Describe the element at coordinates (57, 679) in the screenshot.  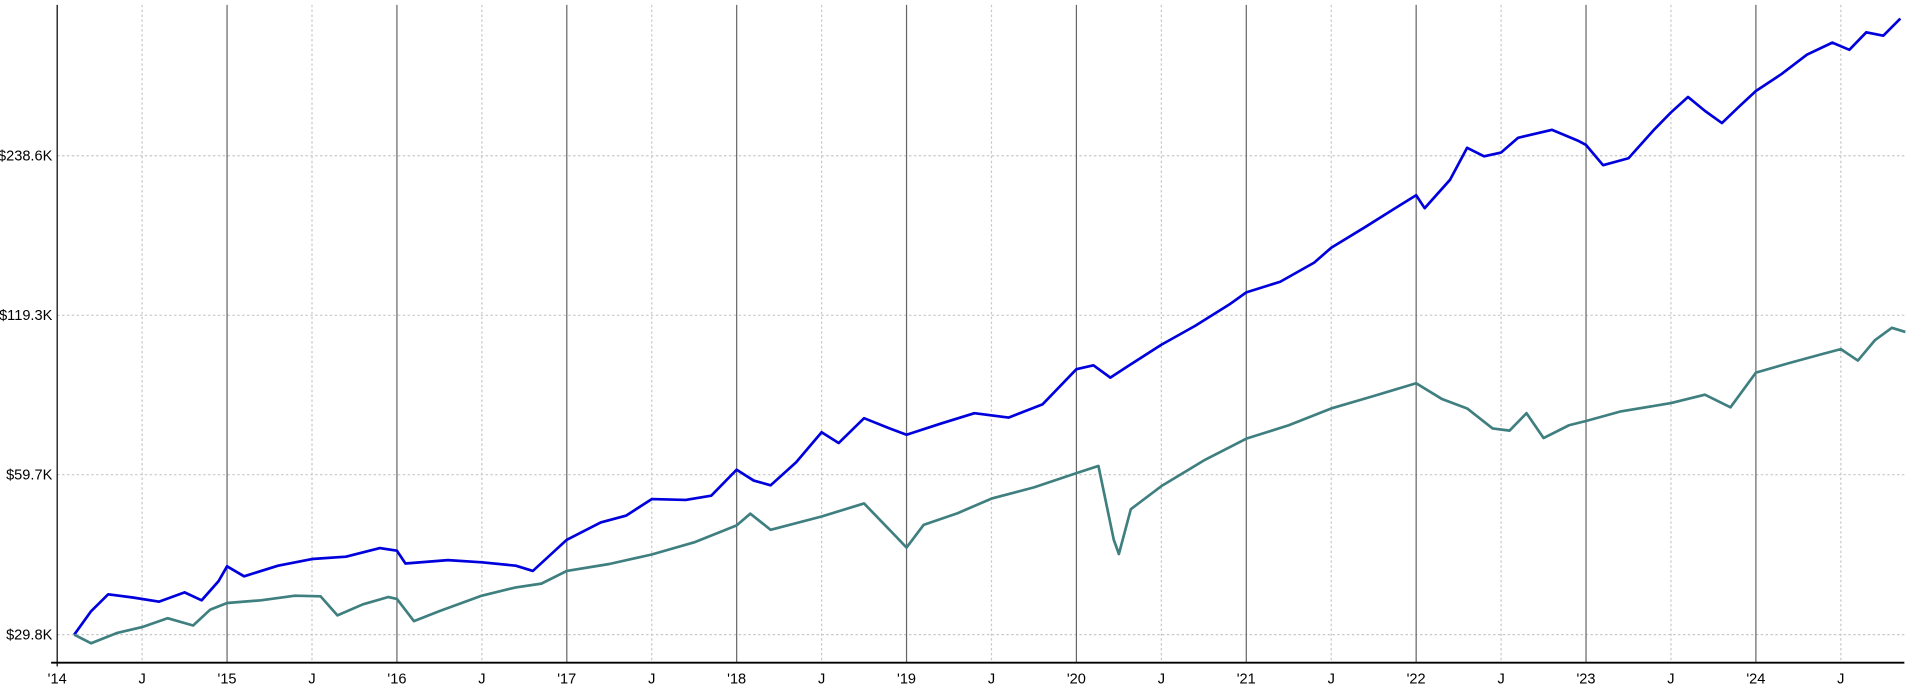
I see `x-tick-label: '14` at that location.